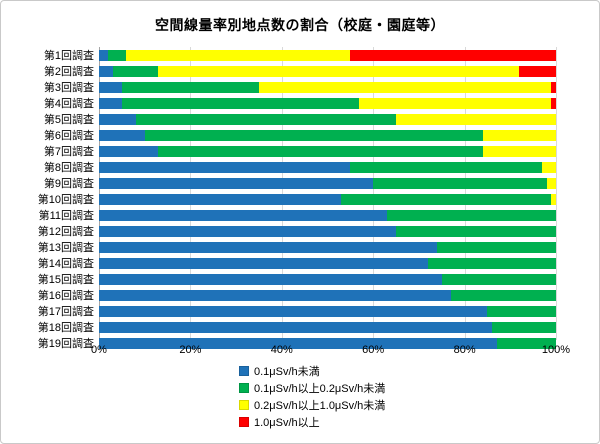 Image resolution: width=600 pixels, height=444 pixels. Describe the element at coordinates (65, 232) in the screenshot. I see `category-label: 第12回調査` at that location.